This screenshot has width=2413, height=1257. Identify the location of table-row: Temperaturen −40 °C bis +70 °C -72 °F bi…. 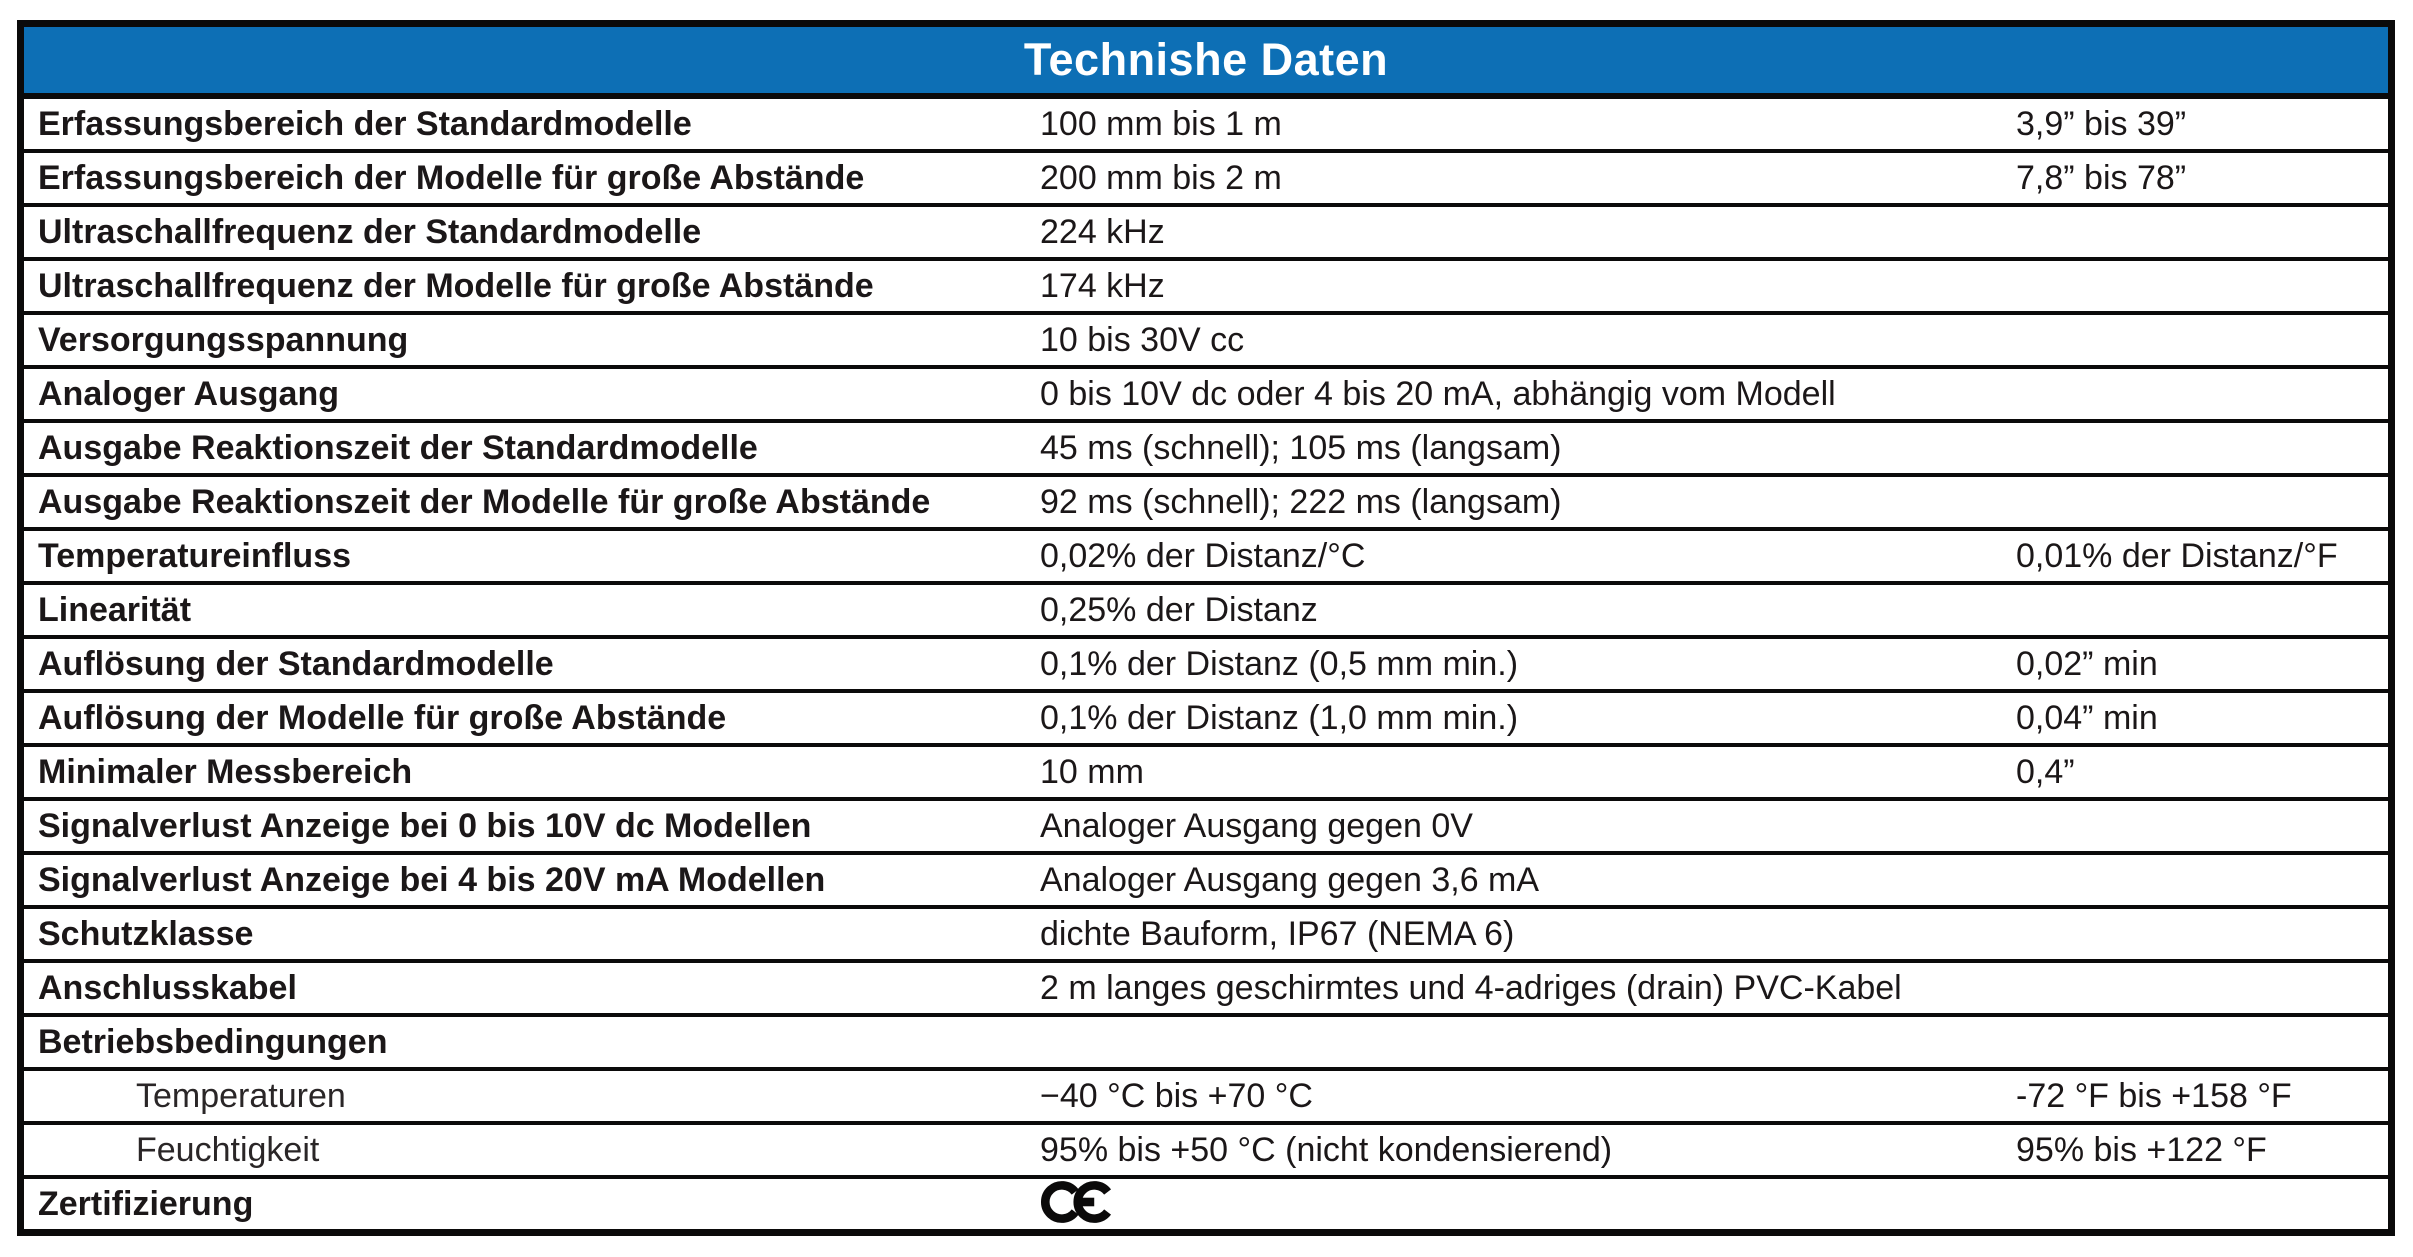
(1206, 1094).